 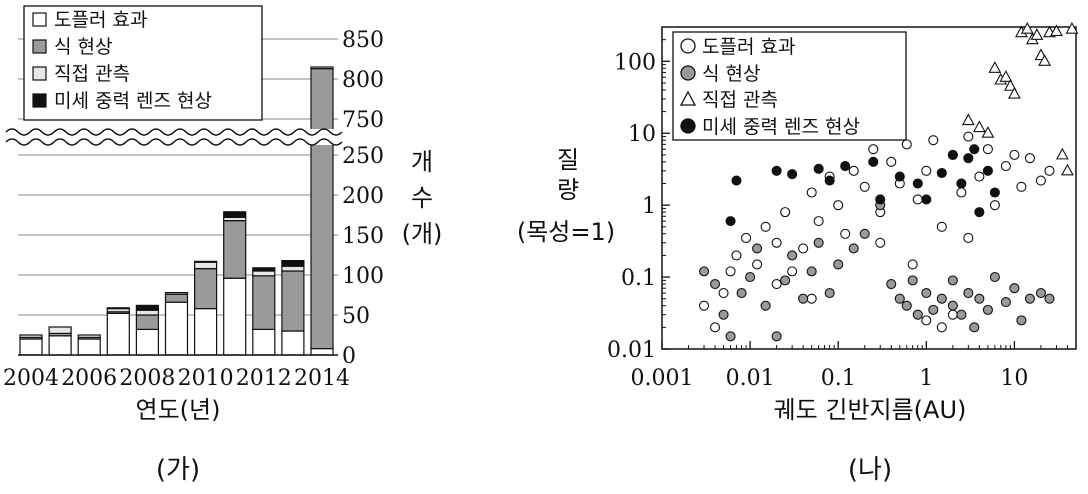 I want to click on sc-legend-label-microlensing: 미세 중력 렌즈 현상, so click(x=781, y=127).